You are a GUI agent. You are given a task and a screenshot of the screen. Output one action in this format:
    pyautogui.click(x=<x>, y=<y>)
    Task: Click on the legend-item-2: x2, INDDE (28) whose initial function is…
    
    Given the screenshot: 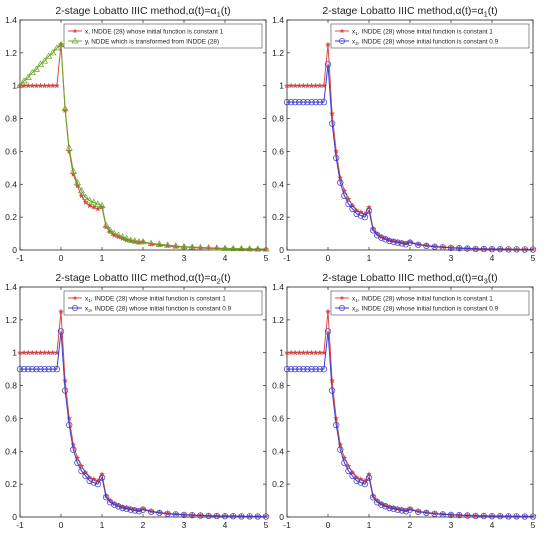 What is the action you would take?
    pyautogui.click(x=150, y=309)
    